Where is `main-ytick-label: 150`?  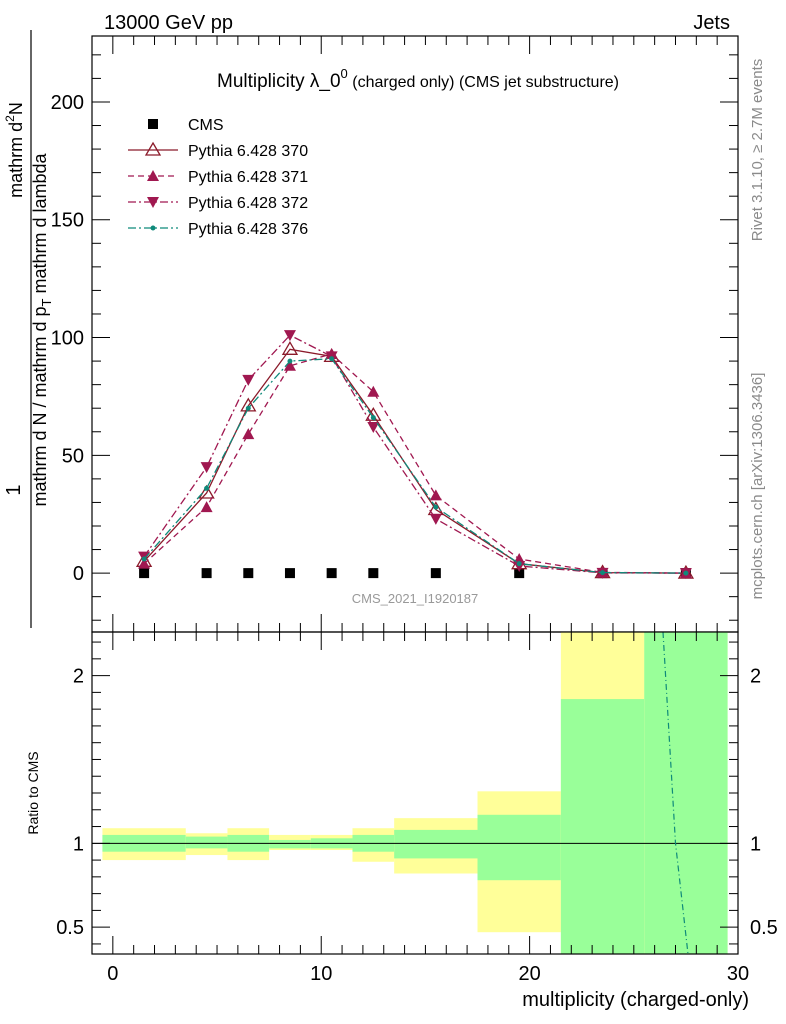 main-ytick-label: 150 is located at coordinates (67, 221).